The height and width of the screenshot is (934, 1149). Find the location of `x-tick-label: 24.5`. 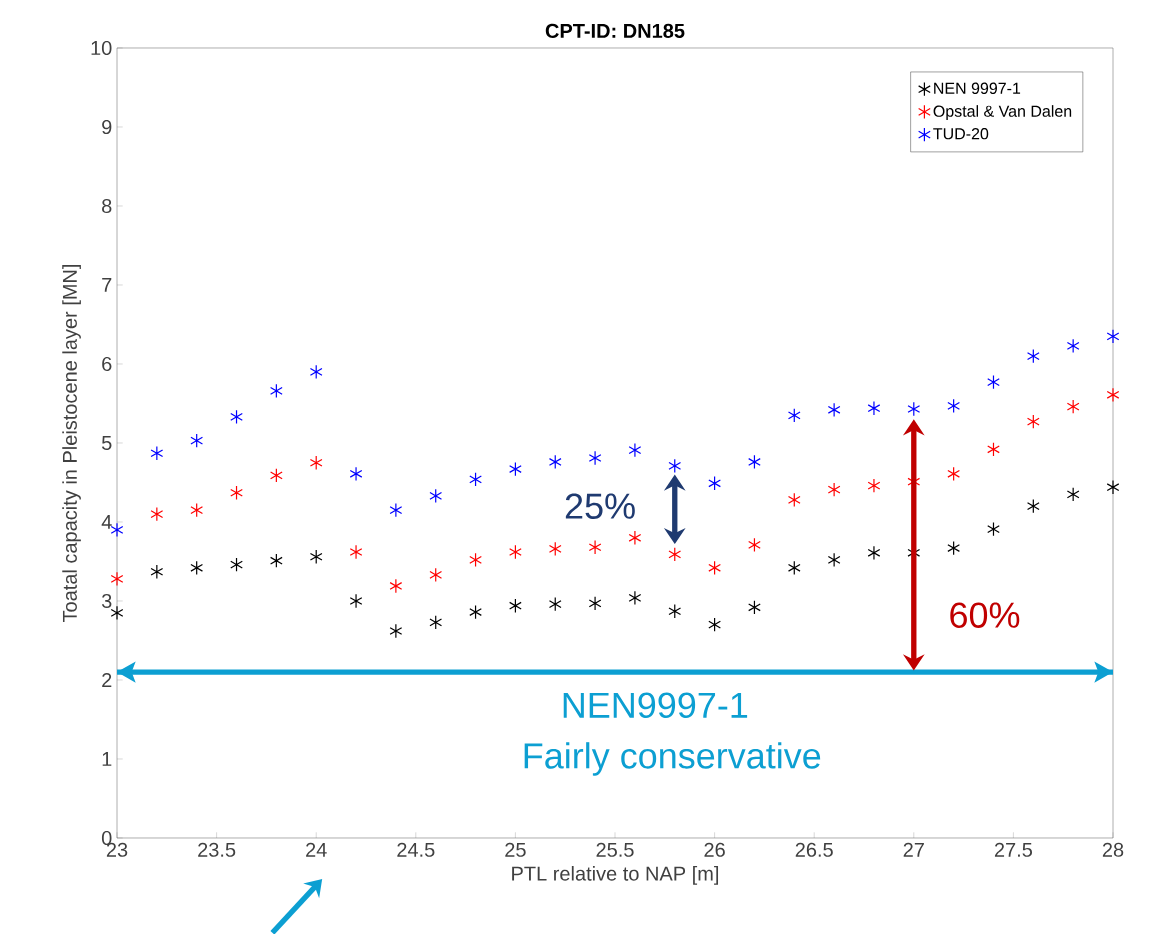

x-tick-label: 24.5 is located at coordinates (416, 849).